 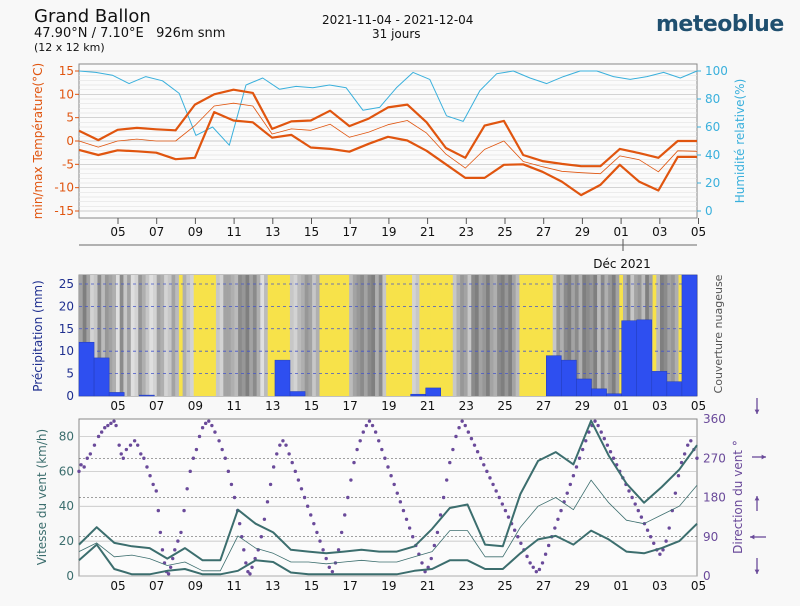 I want to click on wind-direction-axis-label: Direction du vent °, so click(x=738, y=497).